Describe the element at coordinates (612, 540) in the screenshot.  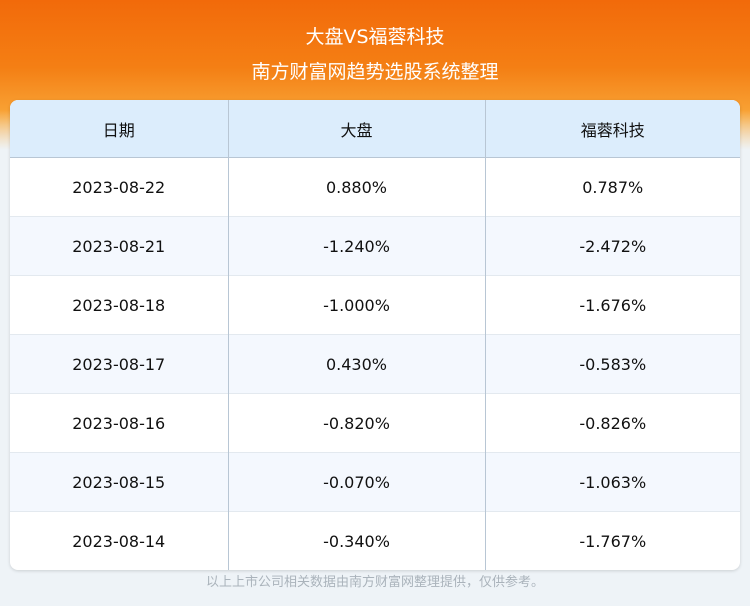
I see `stock-change-cell: -1.767%` at that location.